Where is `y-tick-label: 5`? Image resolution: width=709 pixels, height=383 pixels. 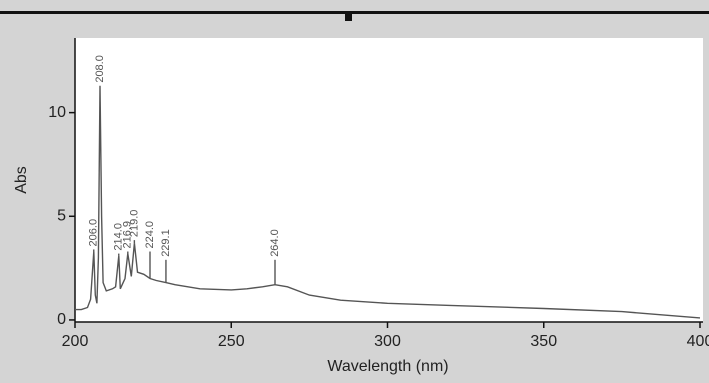 y-tick-label: 5 is located at coordinates (61, 215).